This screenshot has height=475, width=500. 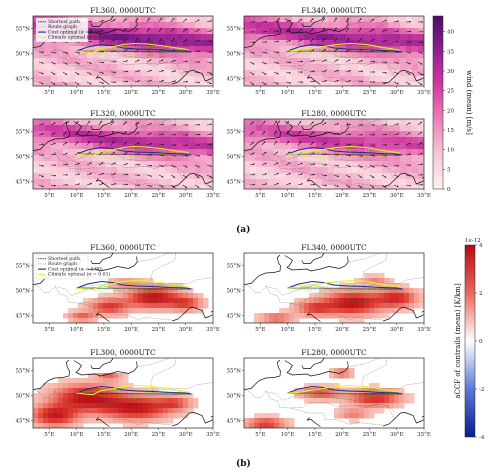 I want to click on accf-panel-4-lon-tick-label: 25°E, so click(x=370, y=435).